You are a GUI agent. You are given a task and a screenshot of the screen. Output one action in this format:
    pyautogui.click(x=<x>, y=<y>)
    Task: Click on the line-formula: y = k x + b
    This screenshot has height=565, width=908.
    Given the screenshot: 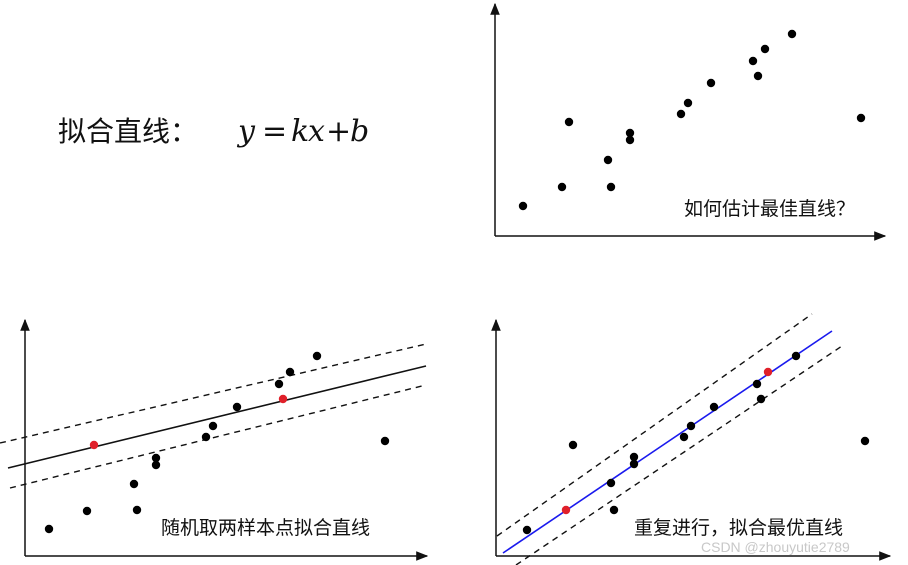 What is the action you would take?
    pyautogui.click(x=302, y=131)
    